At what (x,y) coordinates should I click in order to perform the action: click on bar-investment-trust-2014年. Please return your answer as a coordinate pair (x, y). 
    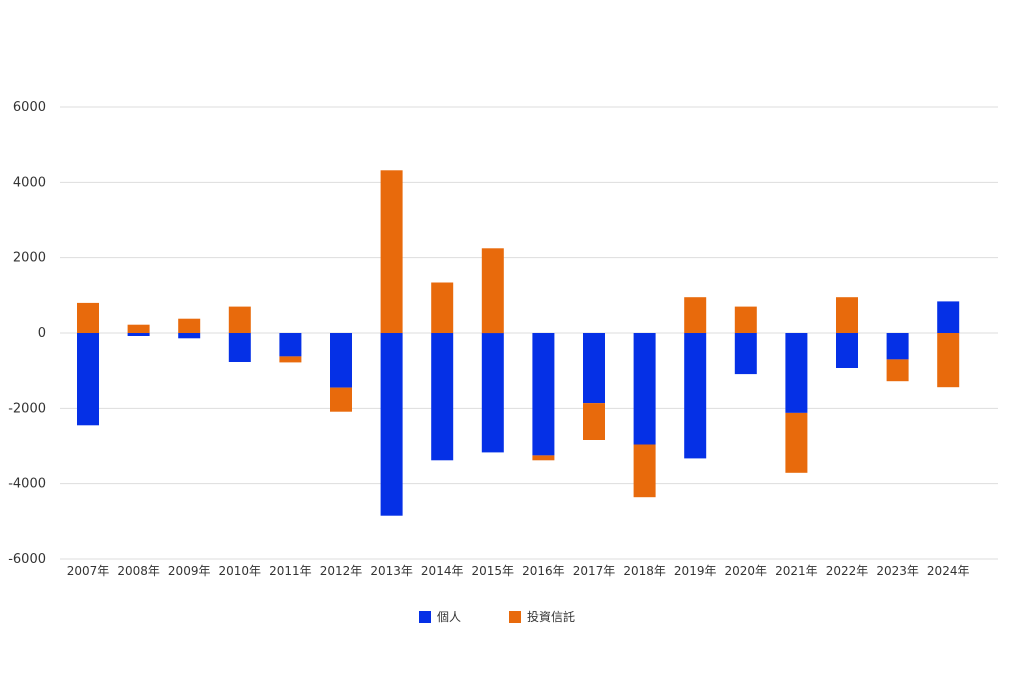
    Looking at the image, I should click on (442, 307).